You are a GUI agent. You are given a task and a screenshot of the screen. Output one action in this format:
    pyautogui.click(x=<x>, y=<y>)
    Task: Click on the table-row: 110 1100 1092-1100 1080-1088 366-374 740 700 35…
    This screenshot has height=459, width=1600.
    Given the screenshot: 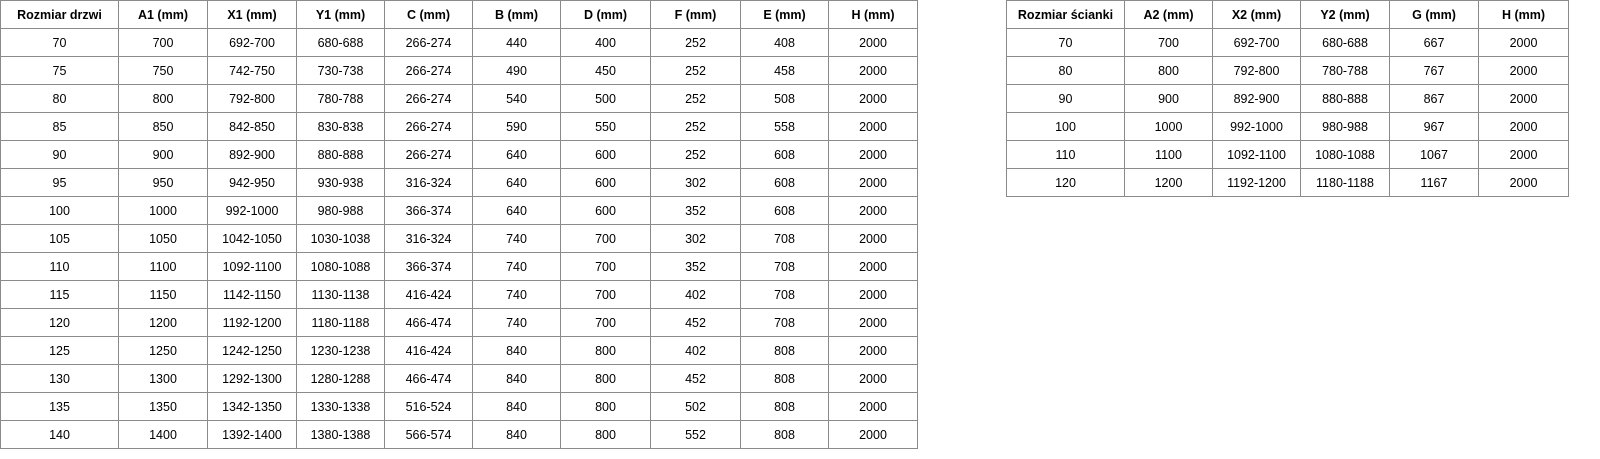 What is the action you would take?
    pyautogui.click(x=459, y=266)
    